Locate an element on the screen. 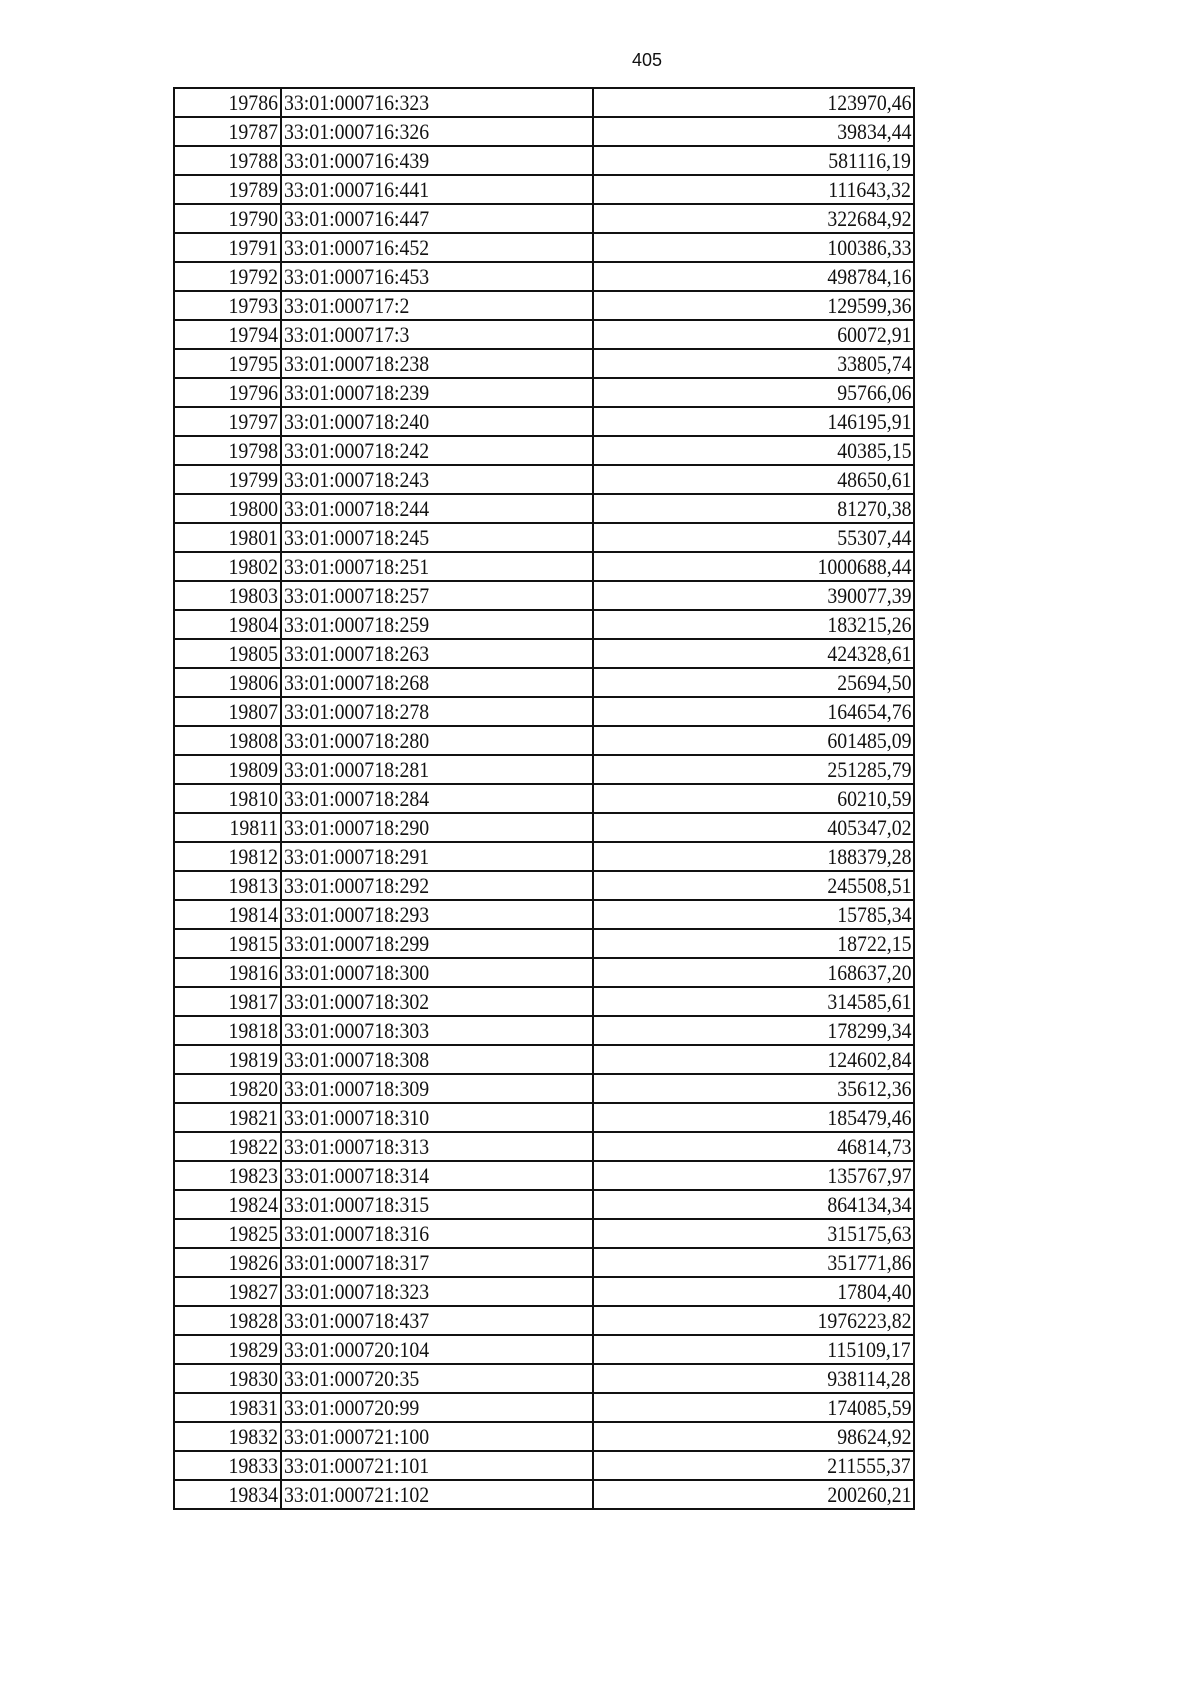 Image resolution: width=1200 pixels, height=1697 pixels. value-cell-text: 129599,36 is located at coordinates (868, 305).